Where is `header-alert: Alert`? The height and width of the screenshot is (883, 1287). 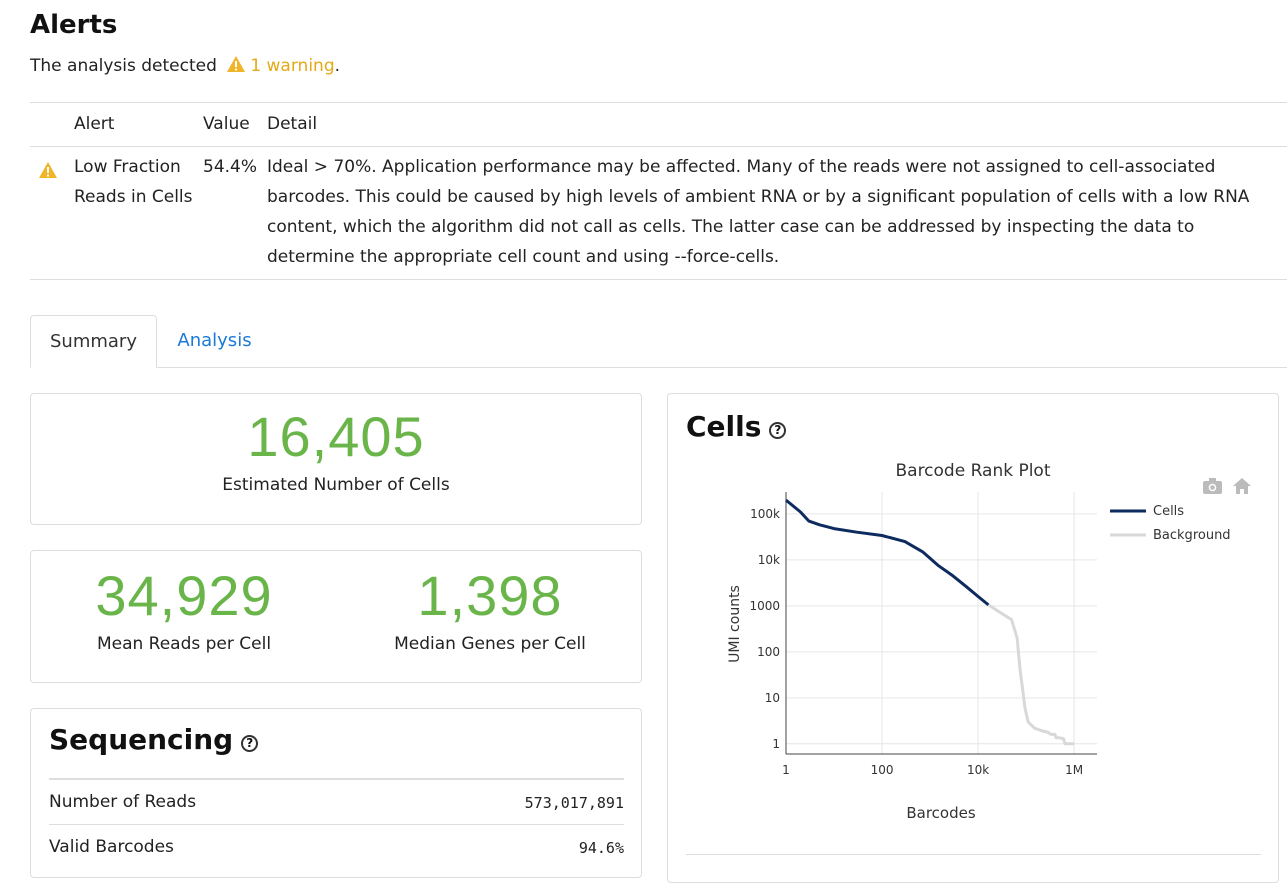 header-alert: Alert is located at coordinates (94, 124).